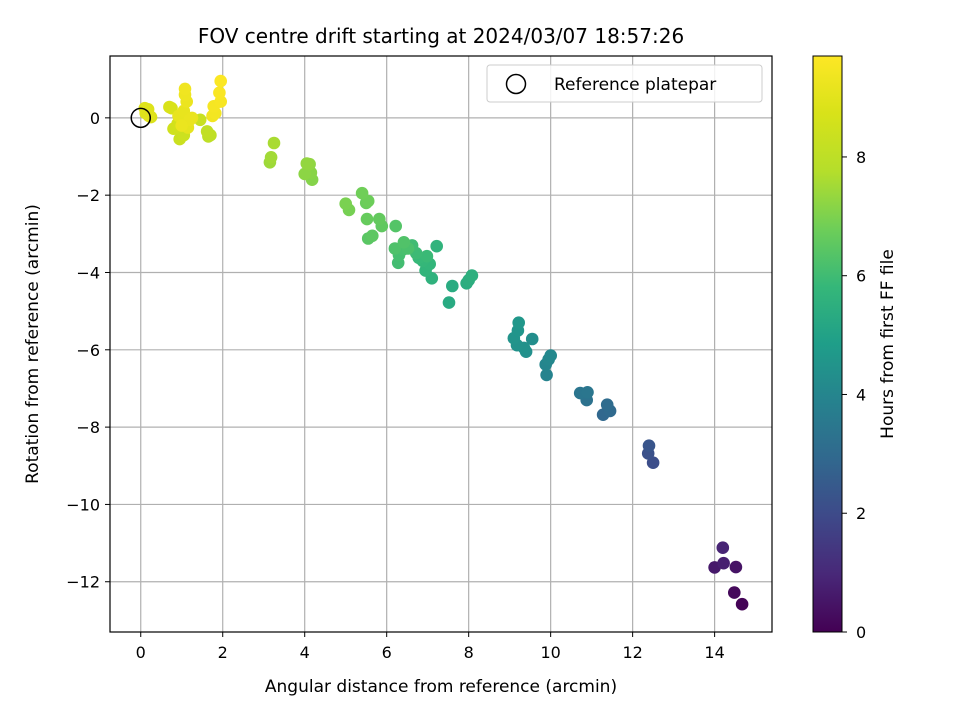  Describe the element at coordinates (635, 85) in the screenshot. I see `legend-label-reference-platepar: Reference platepar` at that location.